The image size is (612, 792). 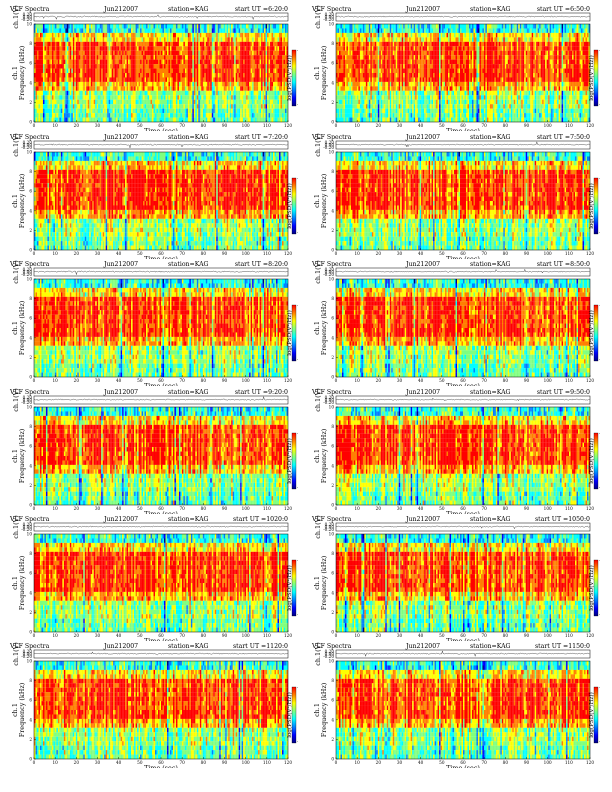 I want to click on x-tick-label: 110, so click(x=267, y=635).